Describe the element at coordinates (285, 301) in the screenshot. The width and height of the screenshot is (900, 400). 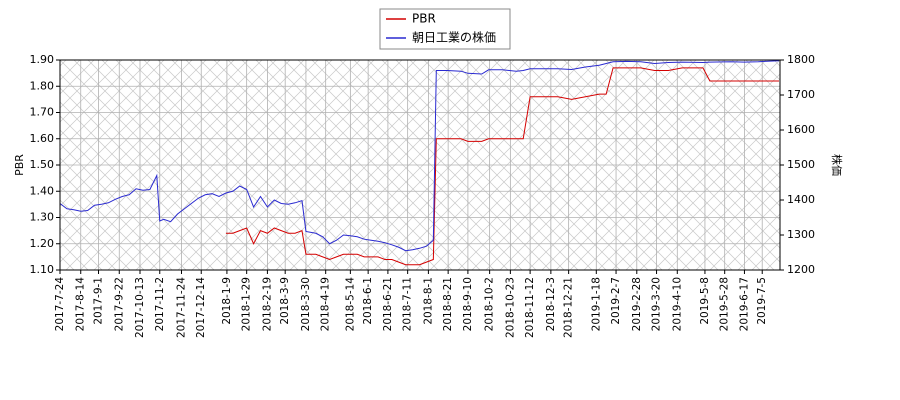
I see `x-tick-label: 2018-3-9` at that location.